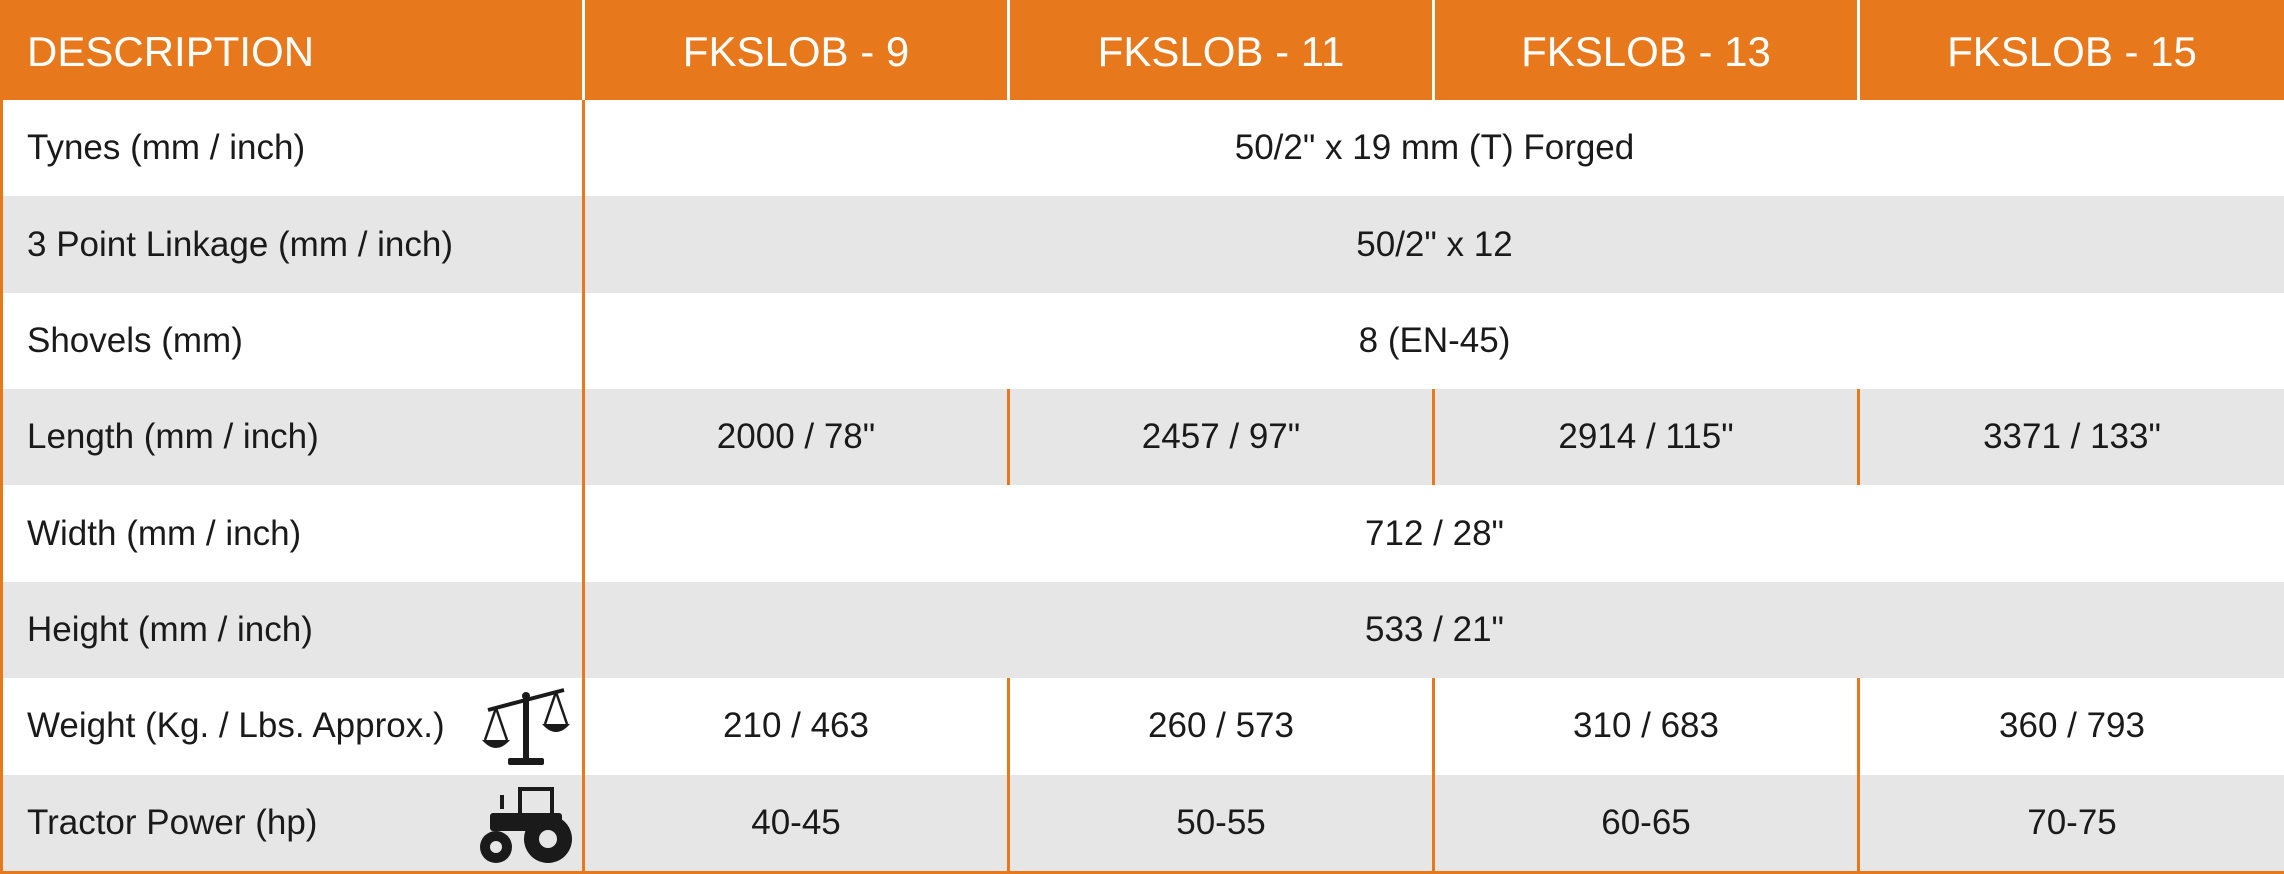 This screenshot has width=2284, height=874. I want to click on row-value: 310 / 683, so click(1645, 726).